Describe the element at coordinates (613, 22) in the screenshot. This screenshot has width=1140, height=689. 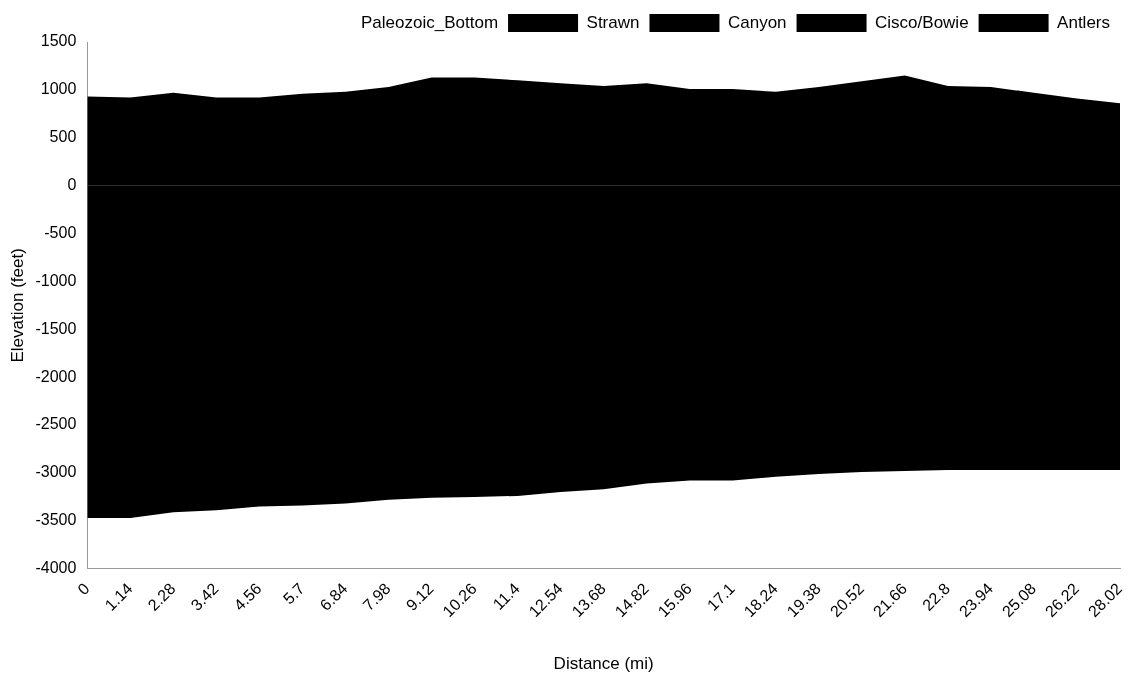
I see `legend-label: Strawn` at that location.